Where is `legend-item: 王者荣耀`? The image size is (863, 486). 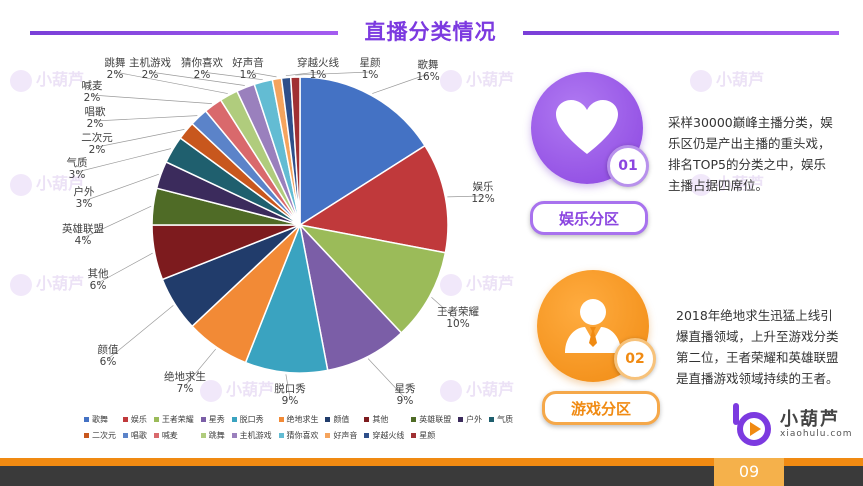 legend-item: 王者荣耀 is located at coordinates (174, 419).